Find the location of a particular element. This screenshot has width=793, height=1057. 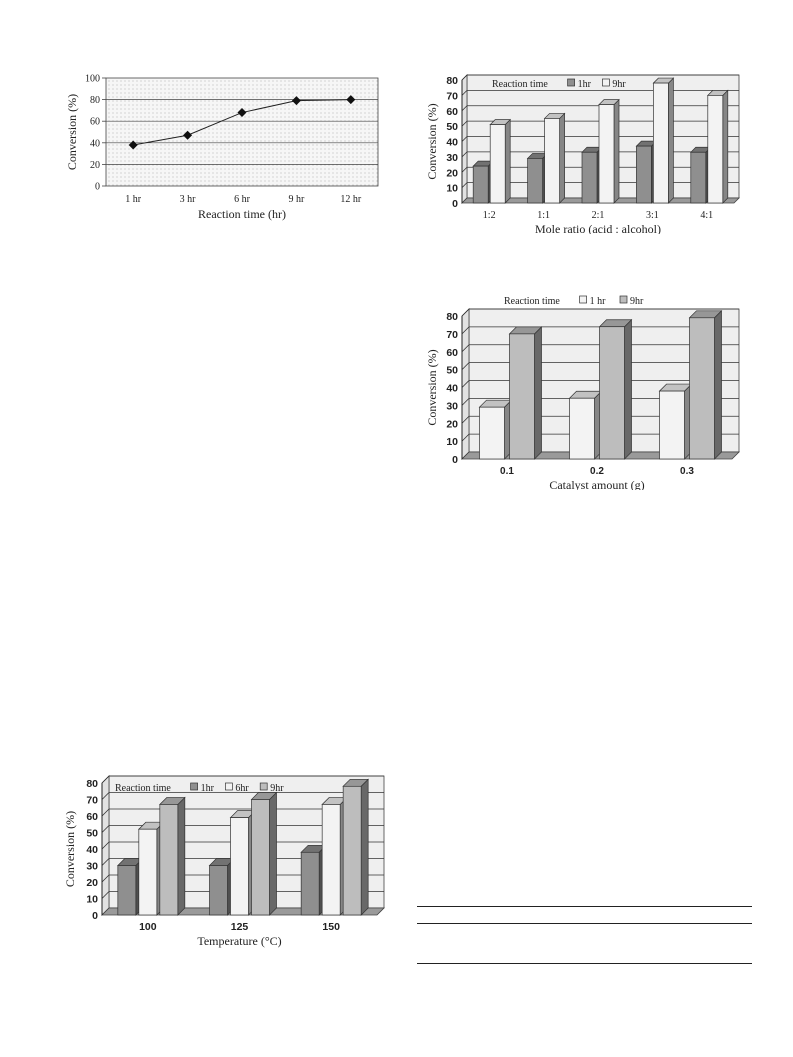

plot-area is located at coordinates (242, 132).